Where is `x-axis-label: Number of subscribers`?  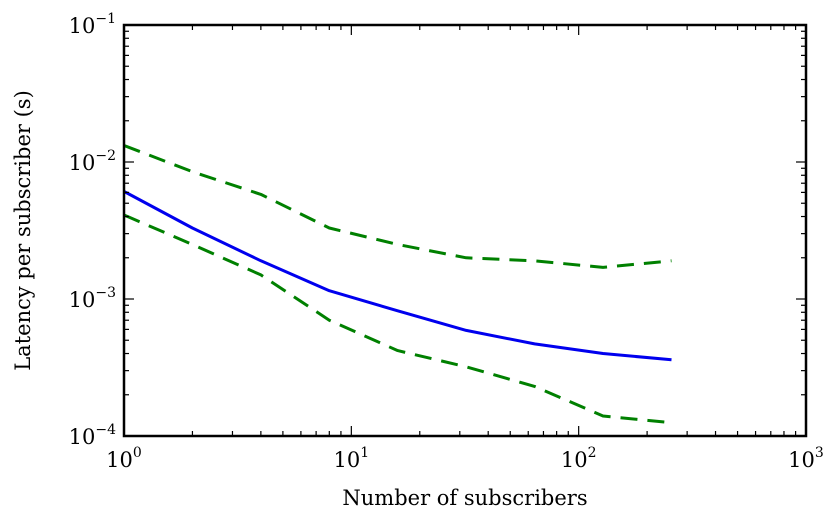 x-axis-label: Number of subscribers is located at coordinates (464, 498).